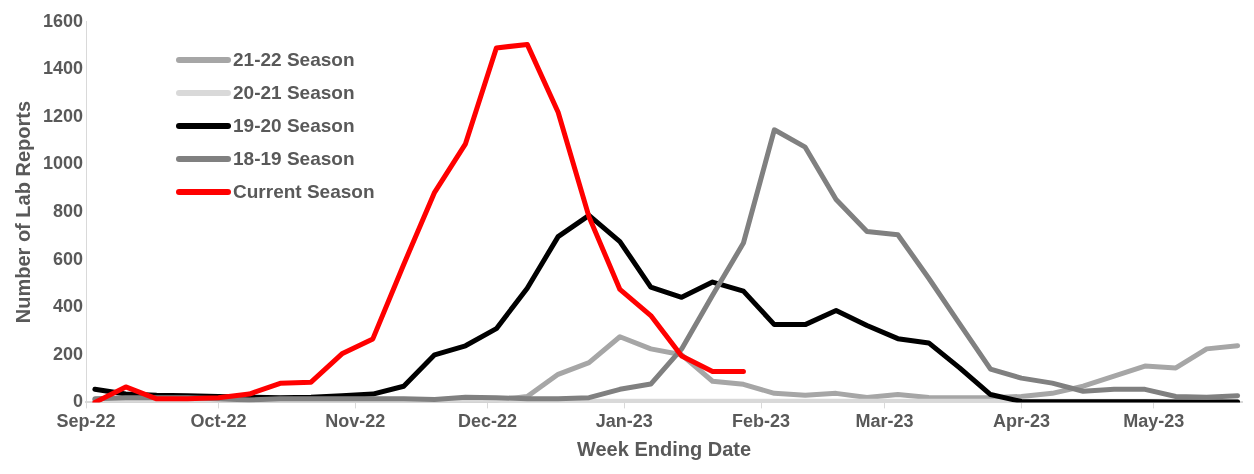 The width and height of the screenshot is (1254, 474). What do you see at coordinates (68, 353) in the screenshot?
I see `y-tick-label: 200` at bounding box center [68, 353].